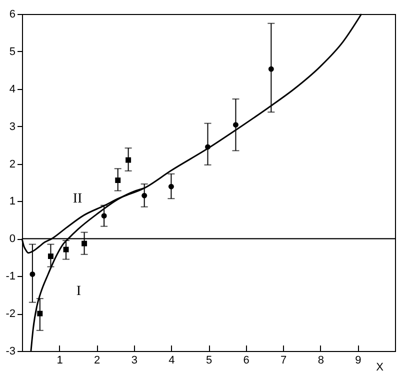  I want to click on y-tick-label: 1, so click(12, 202).